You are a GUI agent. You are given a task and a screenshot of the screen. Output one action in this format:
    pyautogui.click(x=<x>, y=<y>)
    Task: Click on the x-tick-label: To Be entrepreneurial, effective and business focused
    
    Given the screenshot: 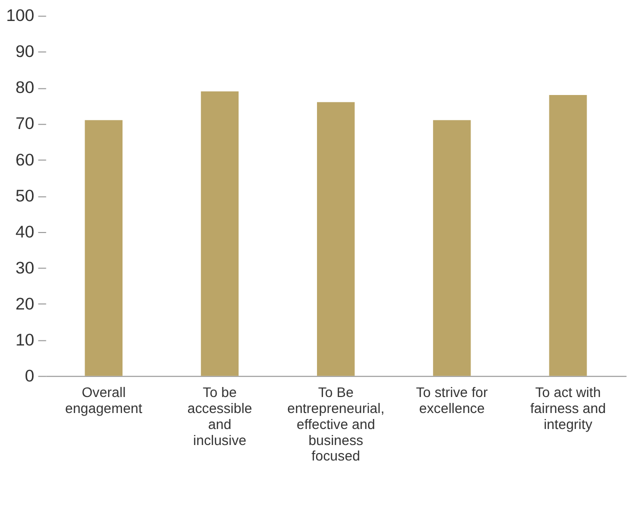 What is the action you would take?
    pyautogui.click(x=335, y=424)
    